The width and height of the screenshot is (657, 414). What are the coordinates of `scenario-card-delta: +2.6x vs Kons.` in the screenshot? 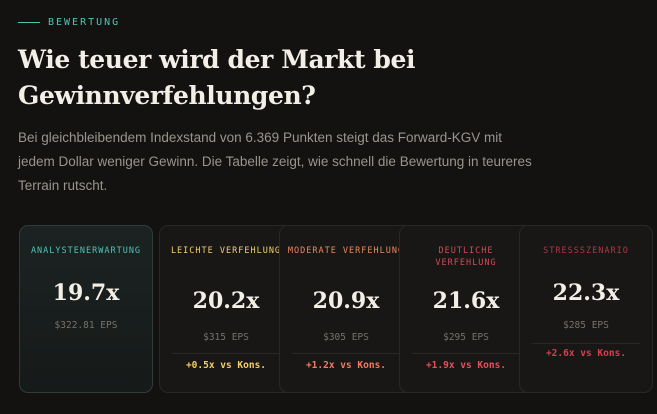 It's located at (586, 353).